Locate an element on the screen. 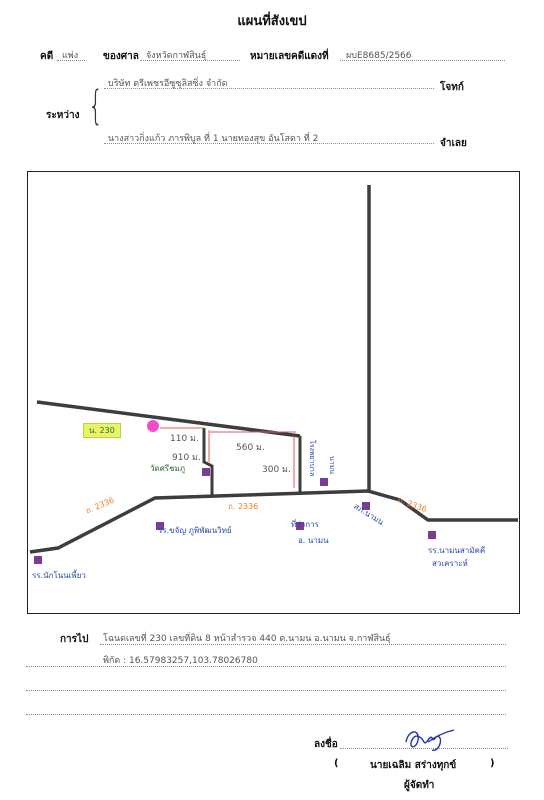  temple-label: วัดศรีชมภู is located at coordinates (168, 468).